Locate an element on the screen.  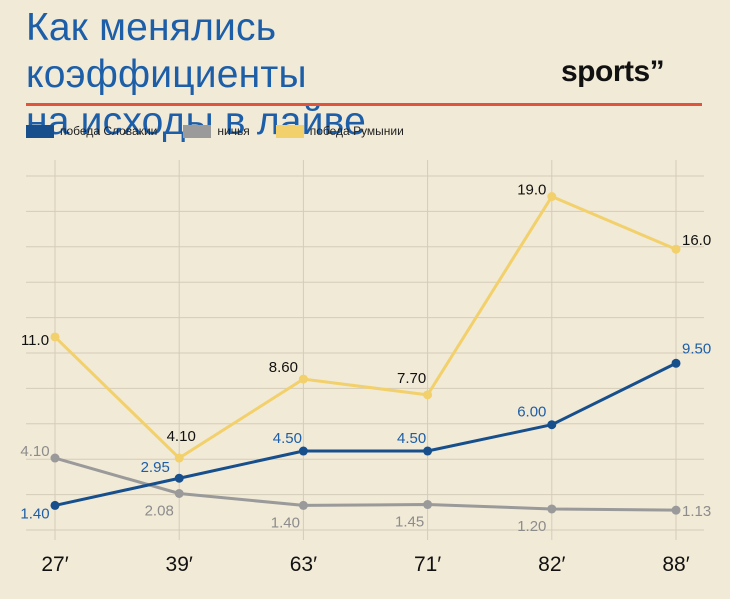
data-label: 7.70 is located at coordinates (411, 378).